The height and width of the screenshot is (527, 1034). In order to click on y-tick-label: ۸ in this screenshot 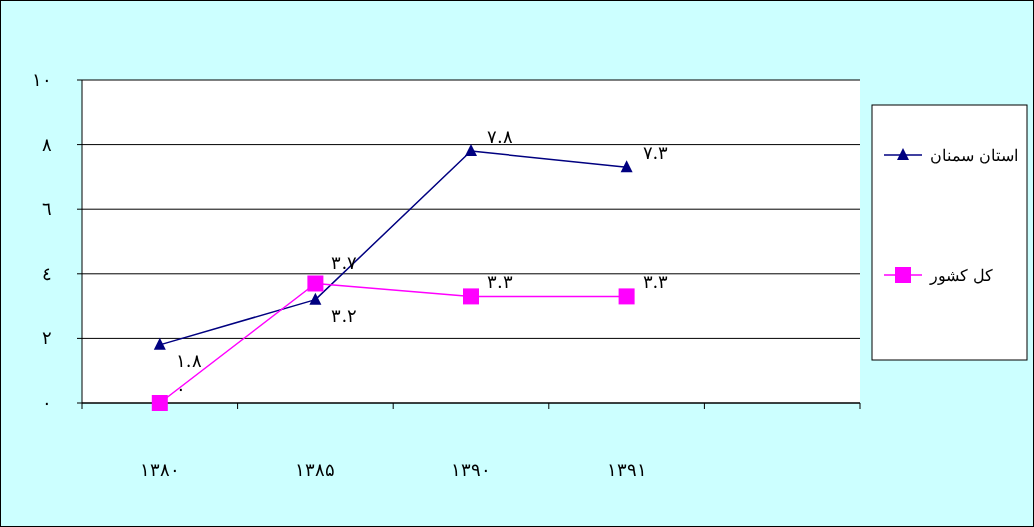, I will do `click(47, 144)`.